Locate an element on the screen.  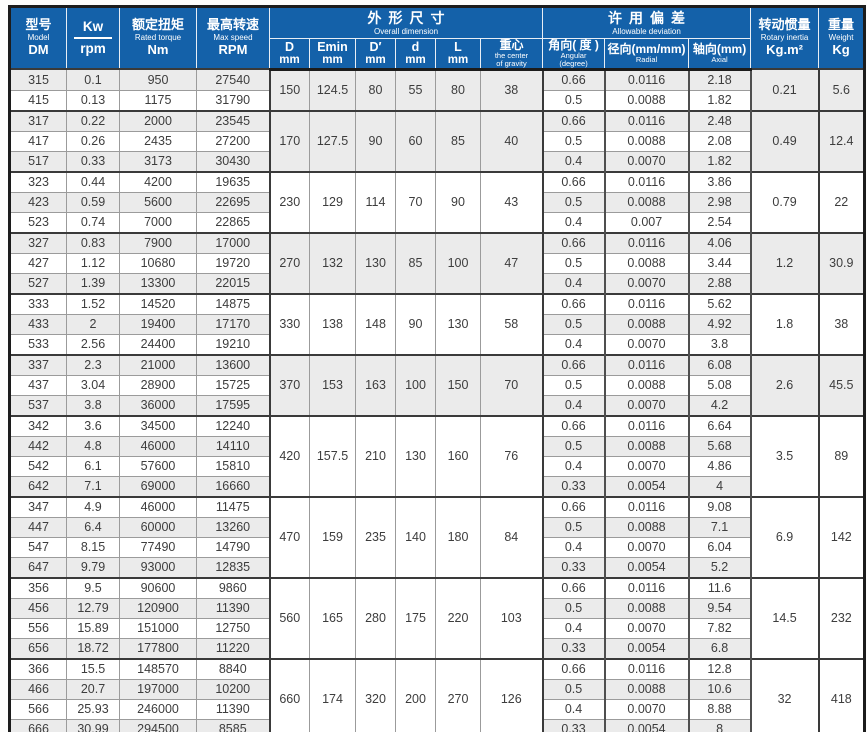
cell-speed: 12240 is located at coordinates (233, 425).